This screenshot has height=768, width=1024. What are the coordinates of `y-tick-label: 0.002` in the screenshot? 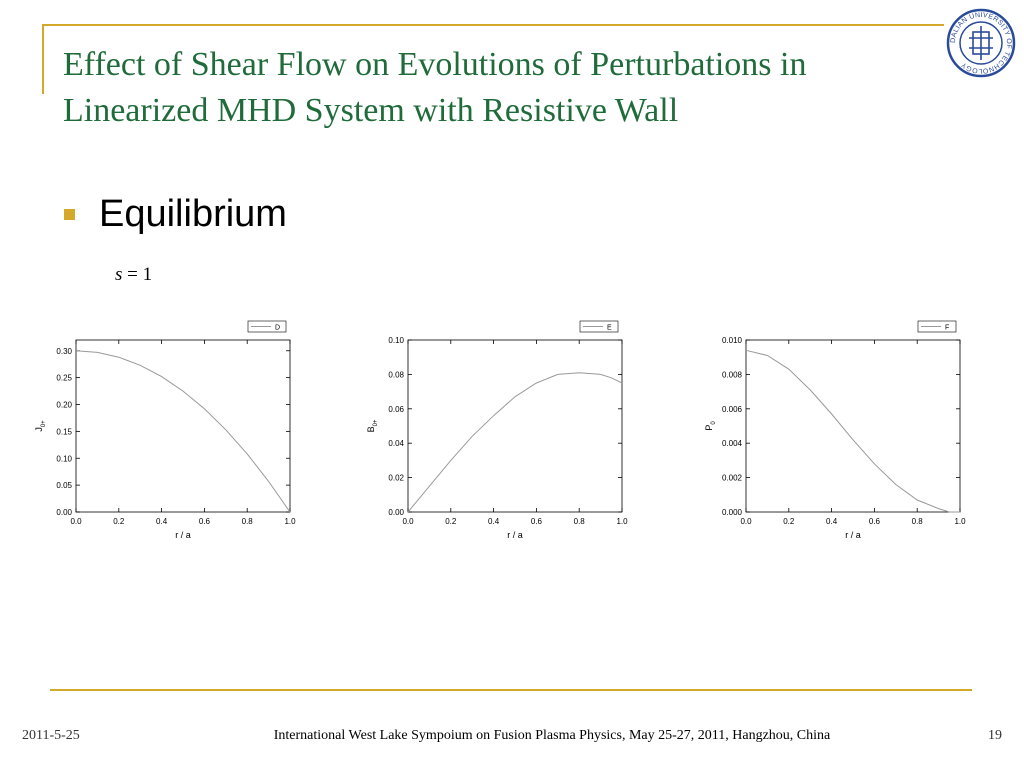 It's located at (732, 478).